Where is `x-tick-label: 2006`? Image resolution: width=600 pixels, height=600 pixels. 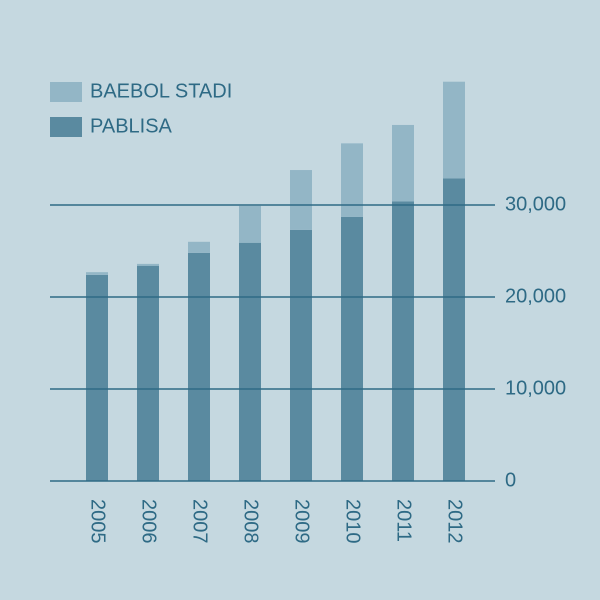
x-tick-label: 2006 is located at coordinates (149, 521).